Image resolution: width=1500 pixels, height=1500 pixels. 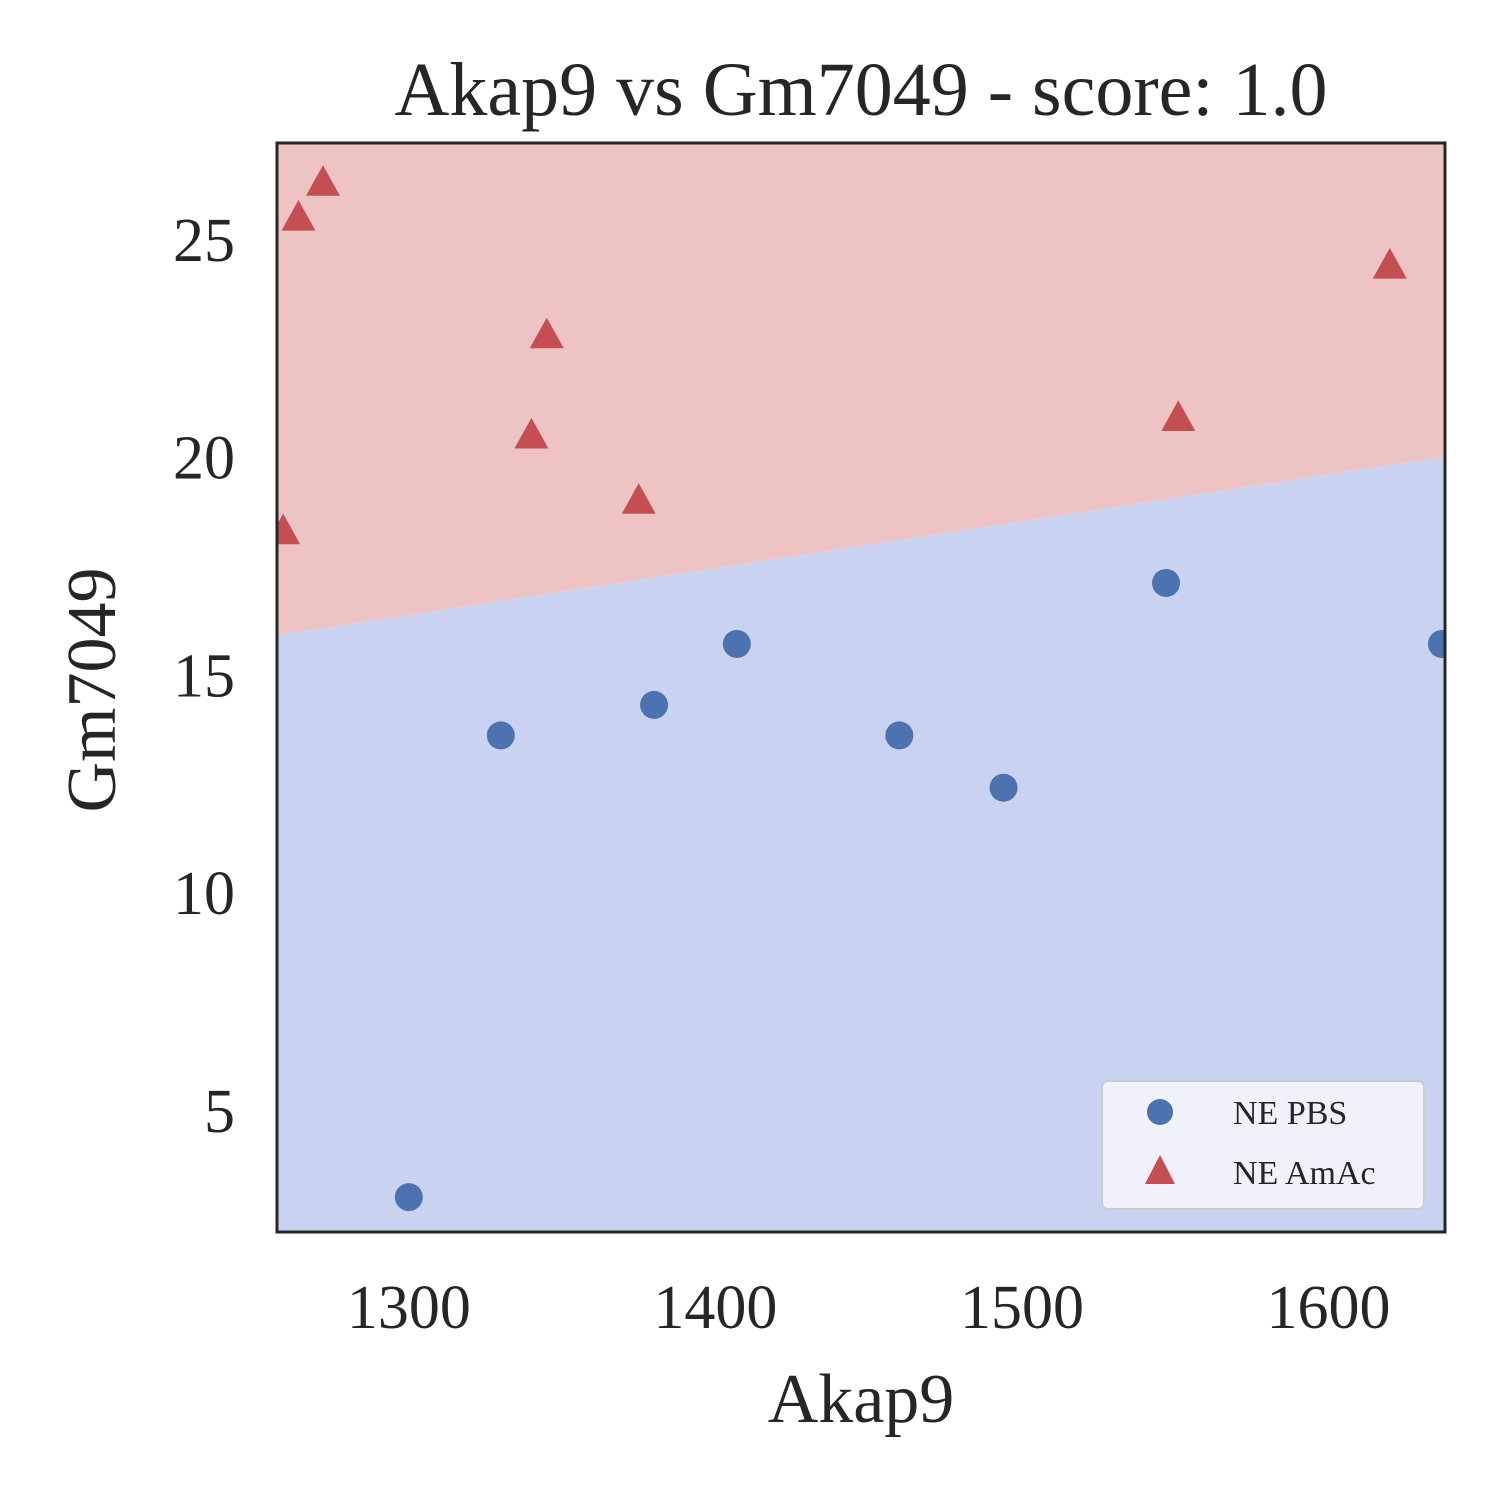 I want to click on y-axis-ticks: 5 10 15 20 25, so click(x=204, y=676).